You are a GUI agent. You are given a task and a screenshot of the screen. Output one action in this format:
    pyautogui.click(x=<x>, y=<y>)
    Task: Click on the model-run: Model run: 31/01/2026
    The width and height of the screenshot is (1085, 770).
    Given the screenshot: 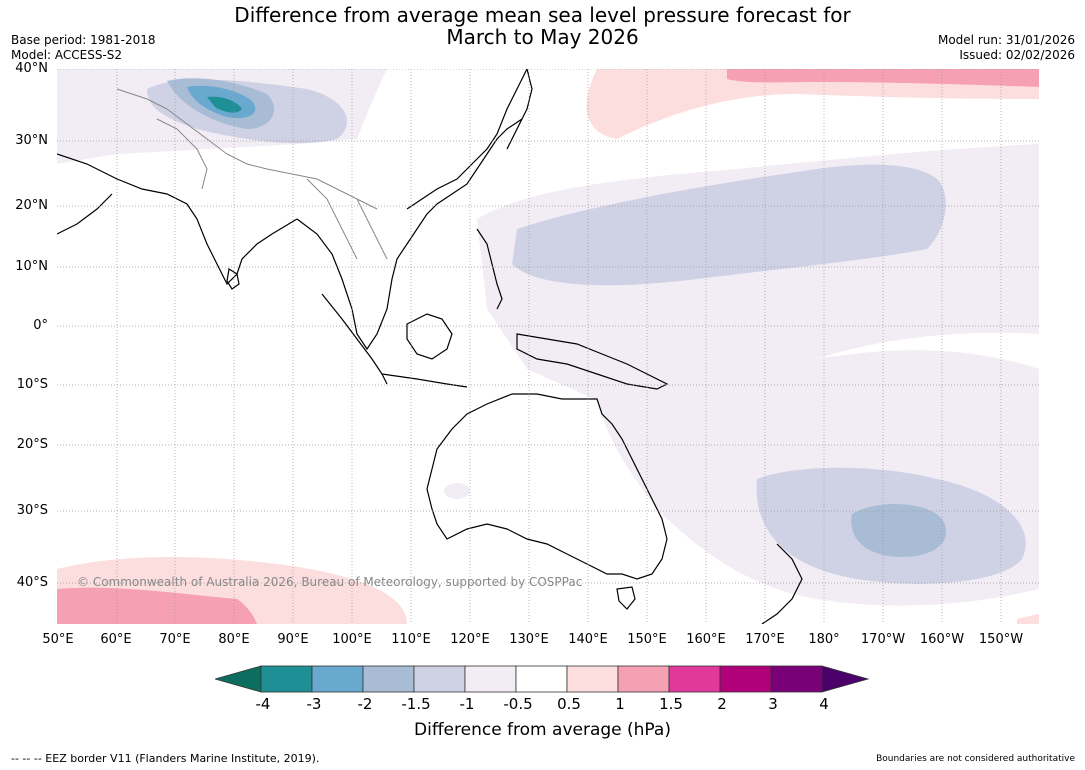 What is the action you would take?
    pyautogui.click(x=1006, y=40)
    